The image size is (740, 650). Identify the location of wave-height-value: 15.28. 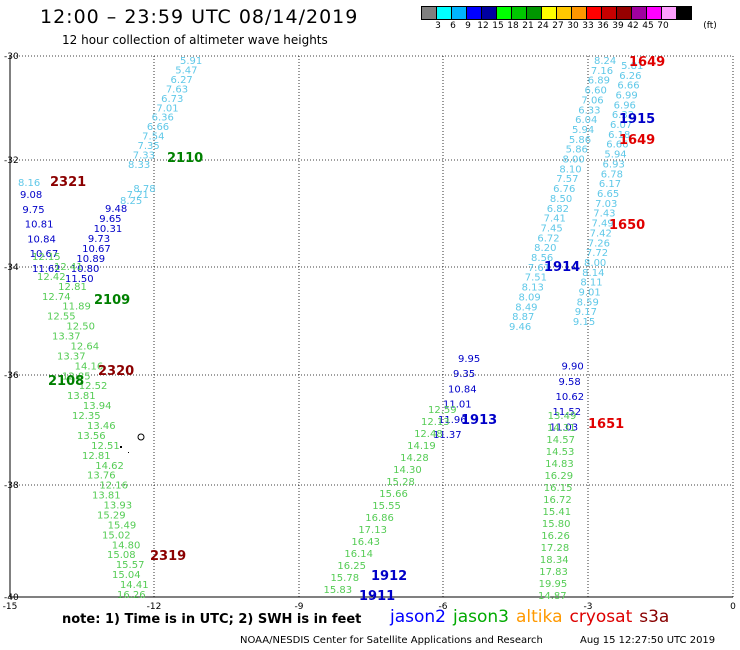
(400, 482).